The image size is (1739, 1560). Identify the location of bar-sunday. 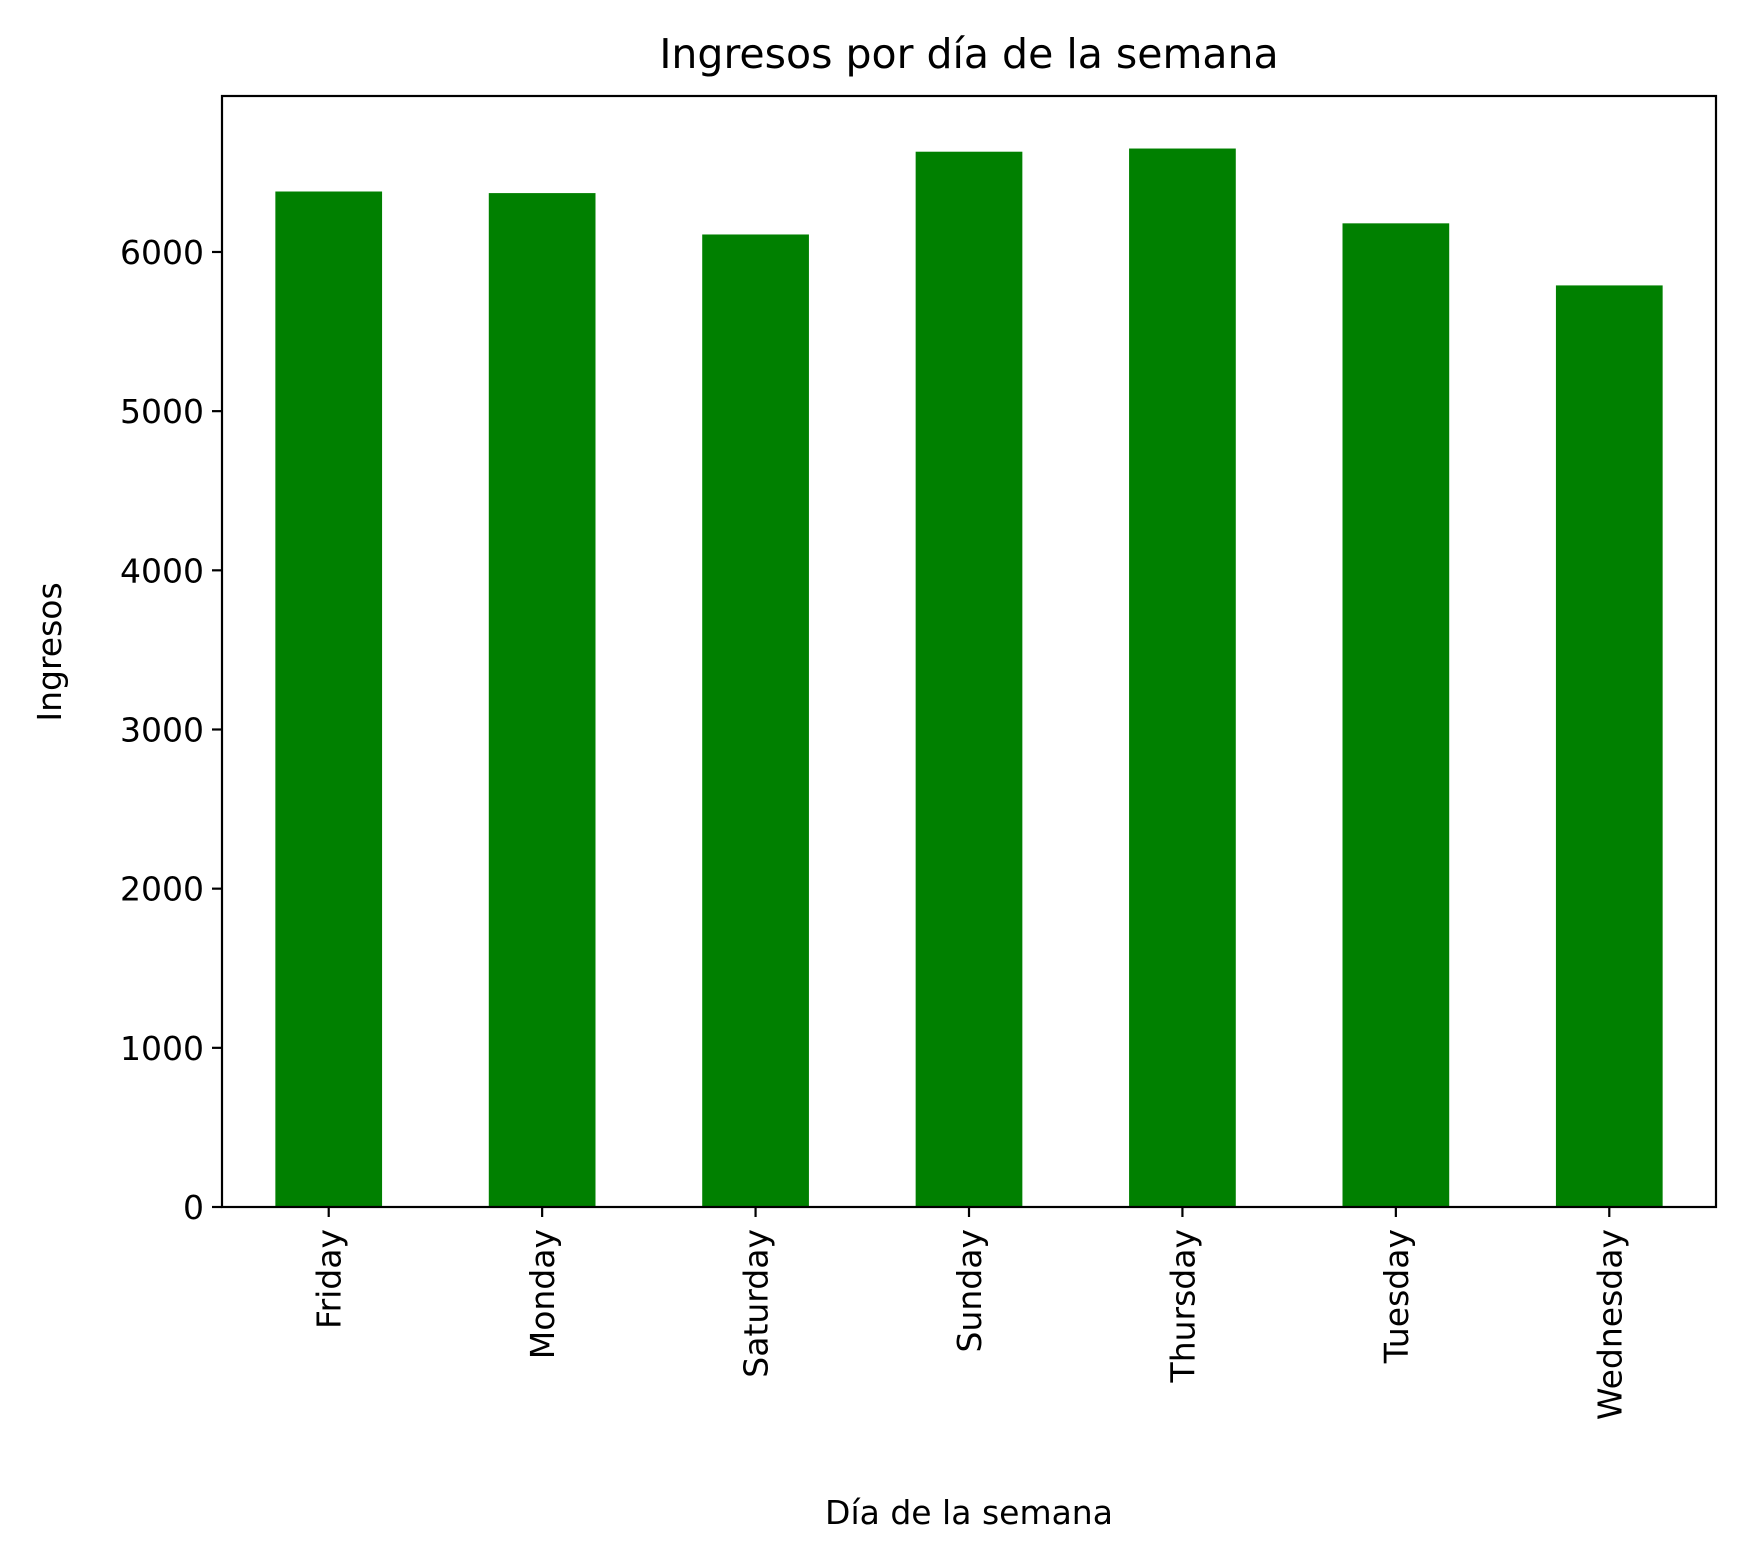
(969, 679).